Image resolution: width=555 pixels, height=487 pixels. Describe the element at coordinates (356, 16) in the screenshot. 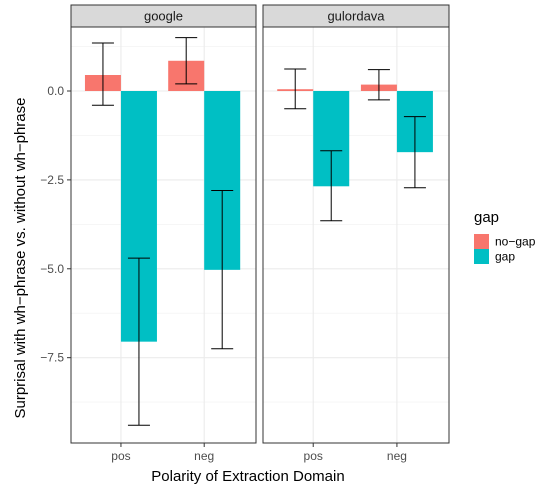

I see `facet-strip-label: gulordava` at that location.